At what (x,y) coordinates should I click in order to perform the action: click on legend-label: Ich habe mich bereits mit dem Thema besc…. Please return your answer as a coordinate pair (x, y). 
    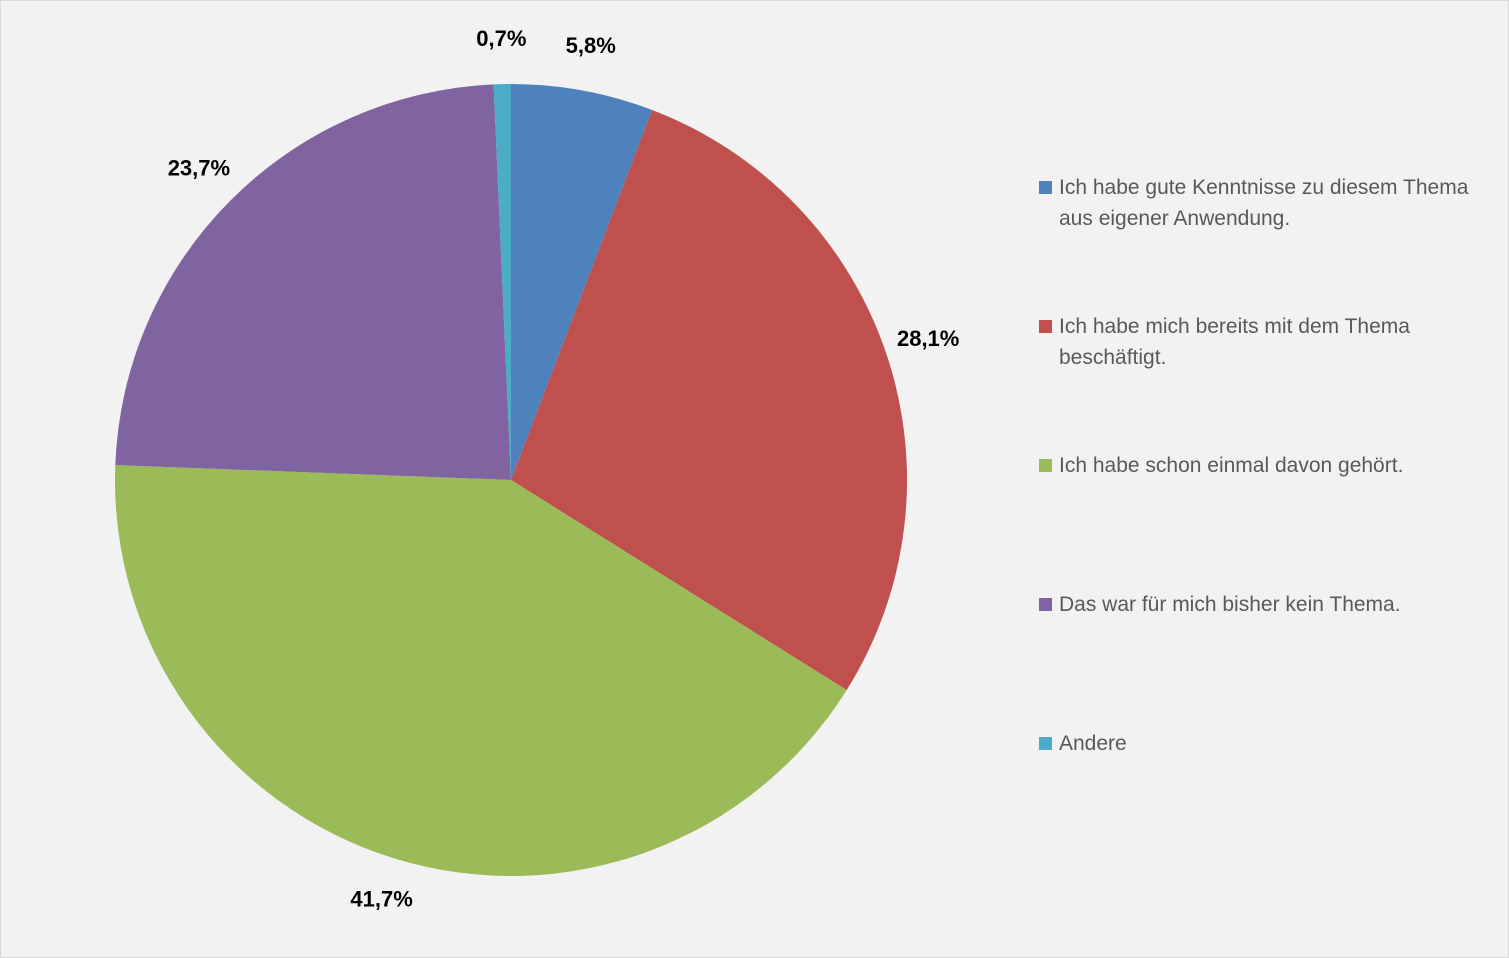
    Looking at the image, I should click on (1234, 342).